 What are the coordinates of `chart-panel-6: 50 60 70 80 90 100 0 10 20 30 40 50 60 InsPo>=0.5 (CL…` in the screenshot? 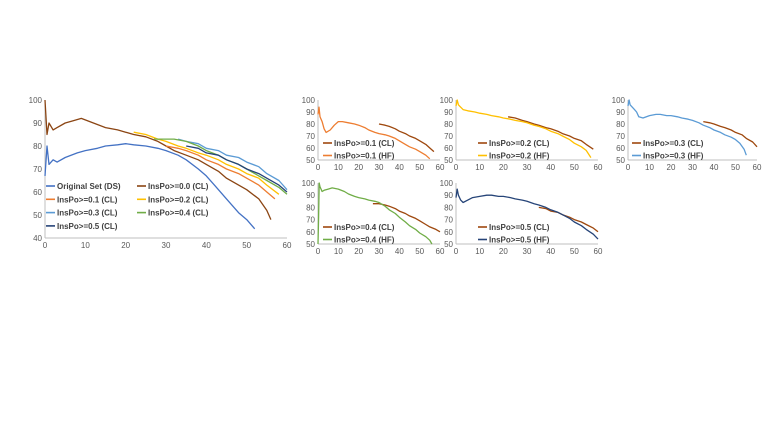 It's located at (521, 217).